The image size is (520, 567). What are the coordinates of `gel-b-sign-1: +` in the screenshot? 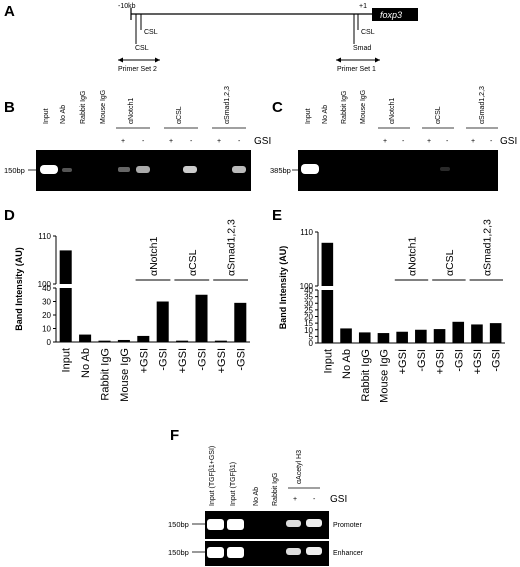 It's located at (123, 141).